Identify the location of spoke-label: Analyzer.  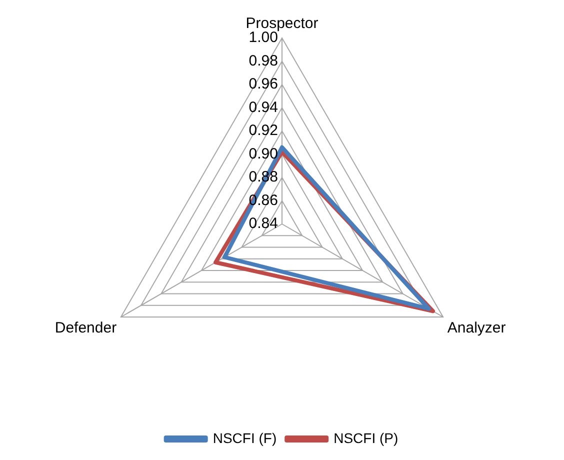
(476, 328).